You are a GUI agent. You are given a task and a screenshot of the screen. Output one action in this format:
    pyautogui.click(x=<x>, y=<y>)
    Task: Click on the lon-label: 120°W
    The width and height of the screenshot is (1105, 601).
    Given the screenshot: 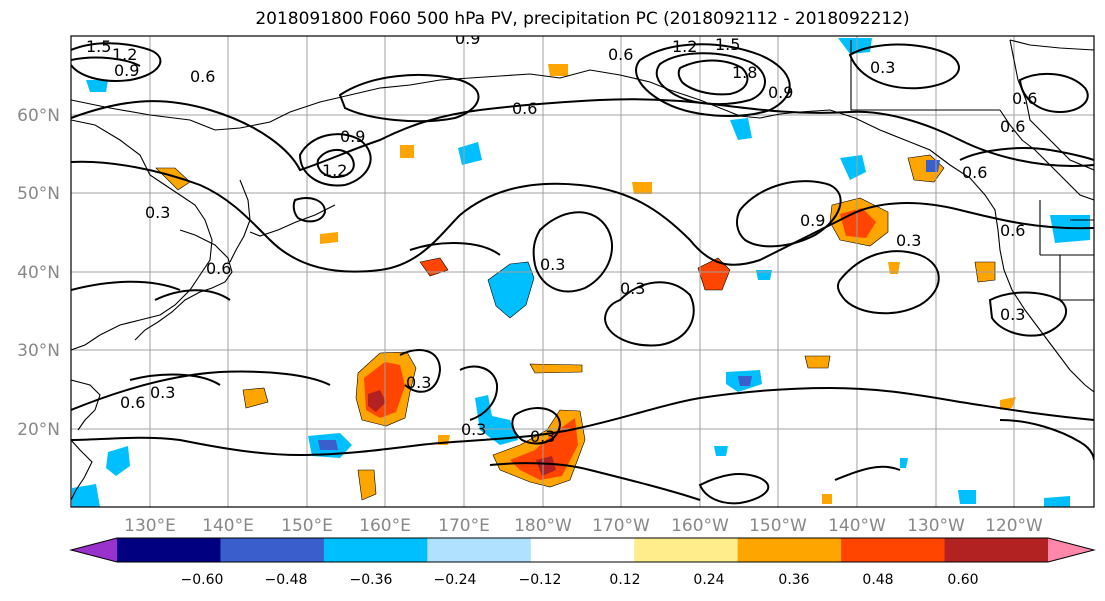 What is the action you would take?
    pyautogui.click(x=1014, y=526)
    